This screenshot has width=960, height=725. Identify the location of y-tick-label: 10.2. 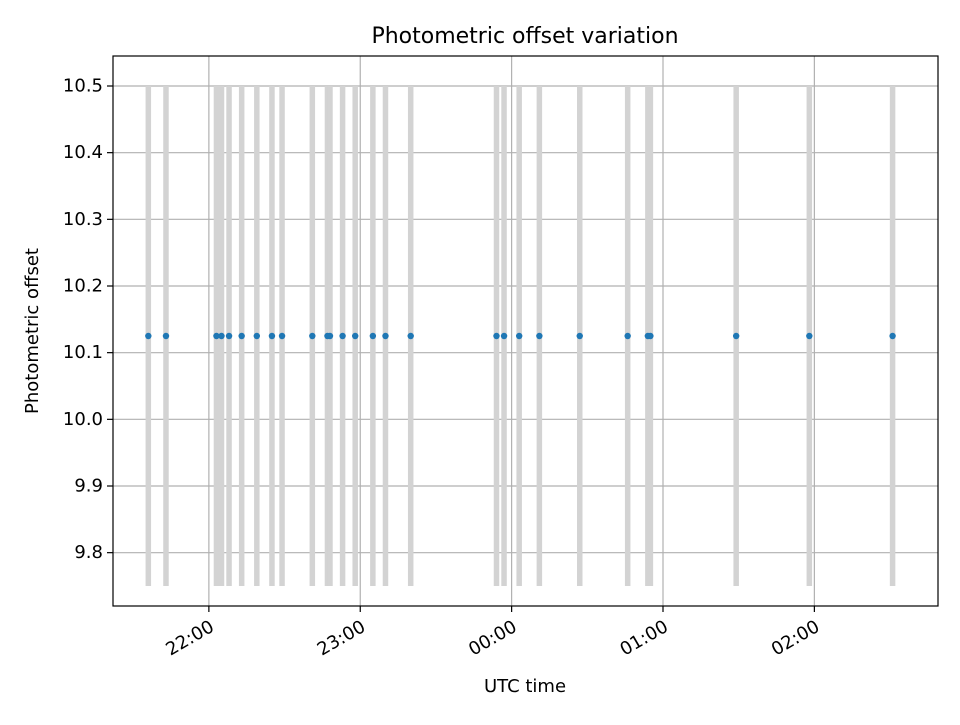
(83, 286).